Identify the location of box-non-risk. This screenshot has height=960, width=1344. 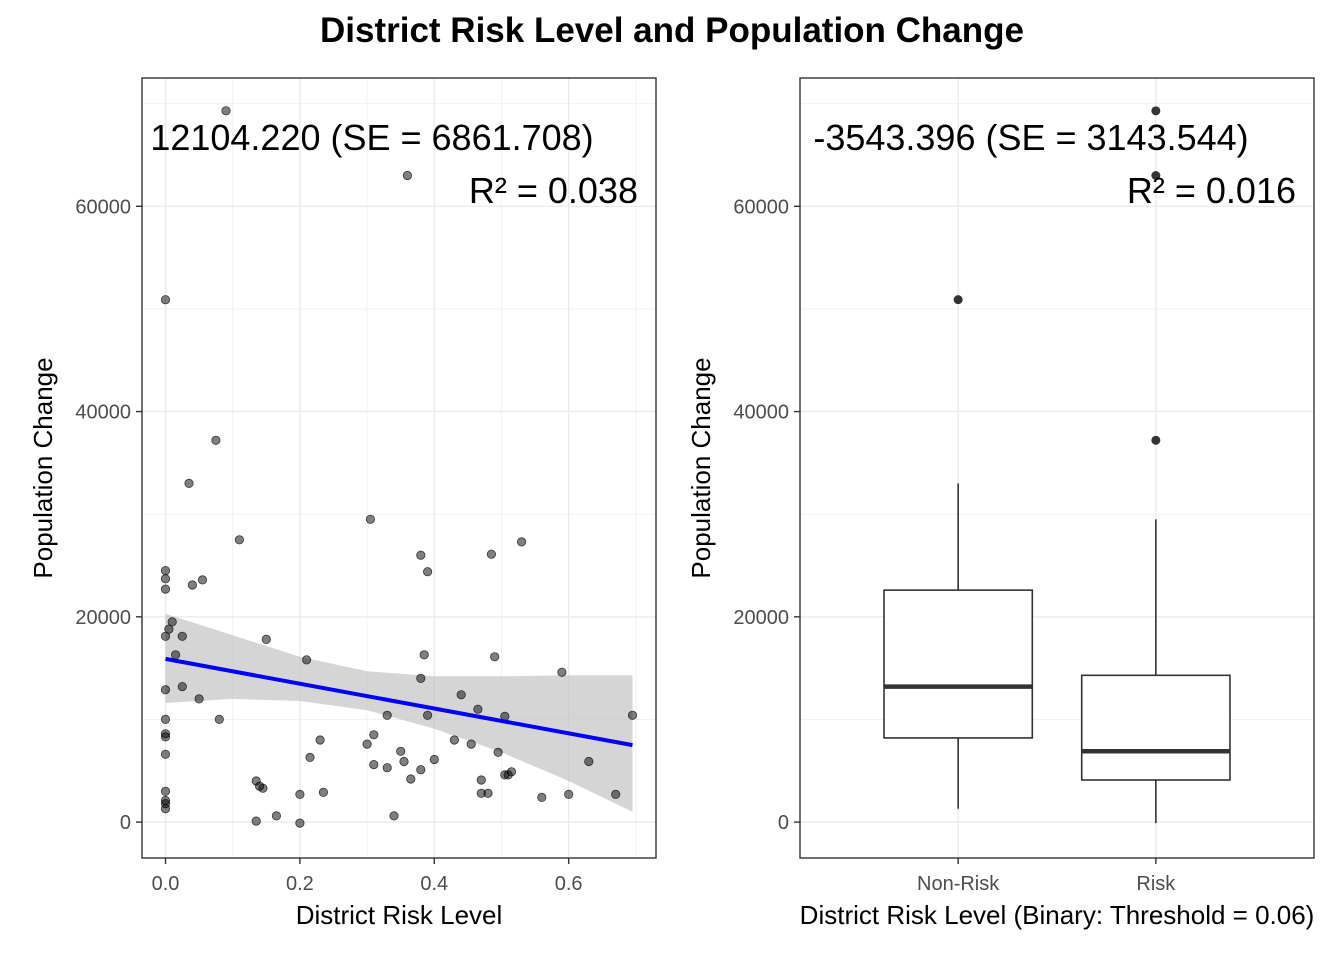
(958, 552).